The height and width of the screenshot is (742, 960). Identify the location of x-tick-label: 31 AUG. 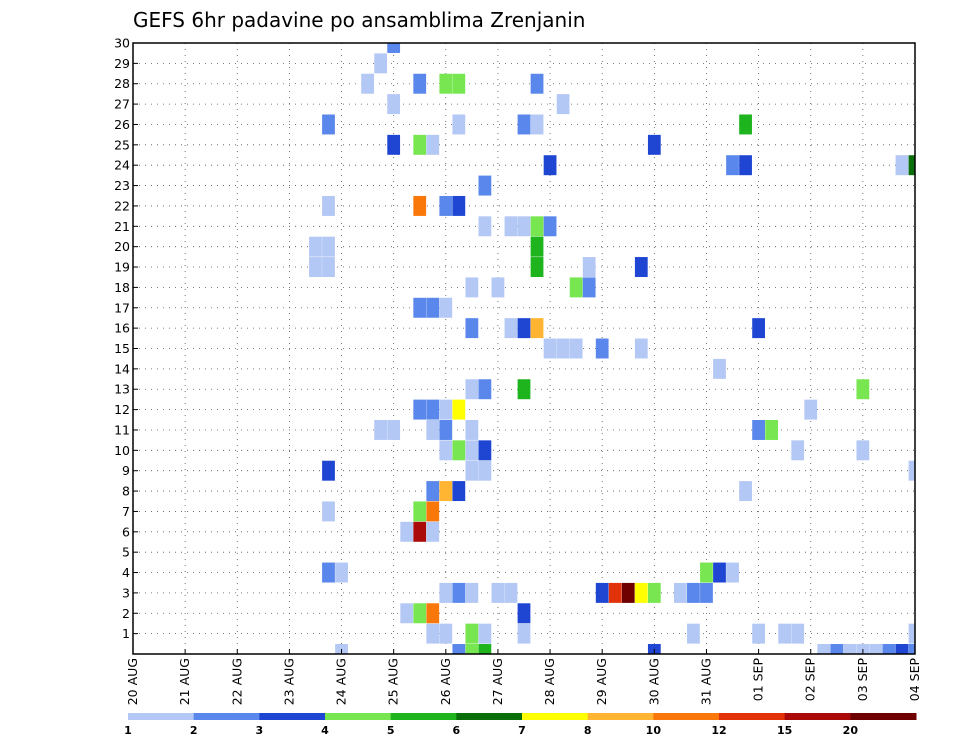
(705, 681).